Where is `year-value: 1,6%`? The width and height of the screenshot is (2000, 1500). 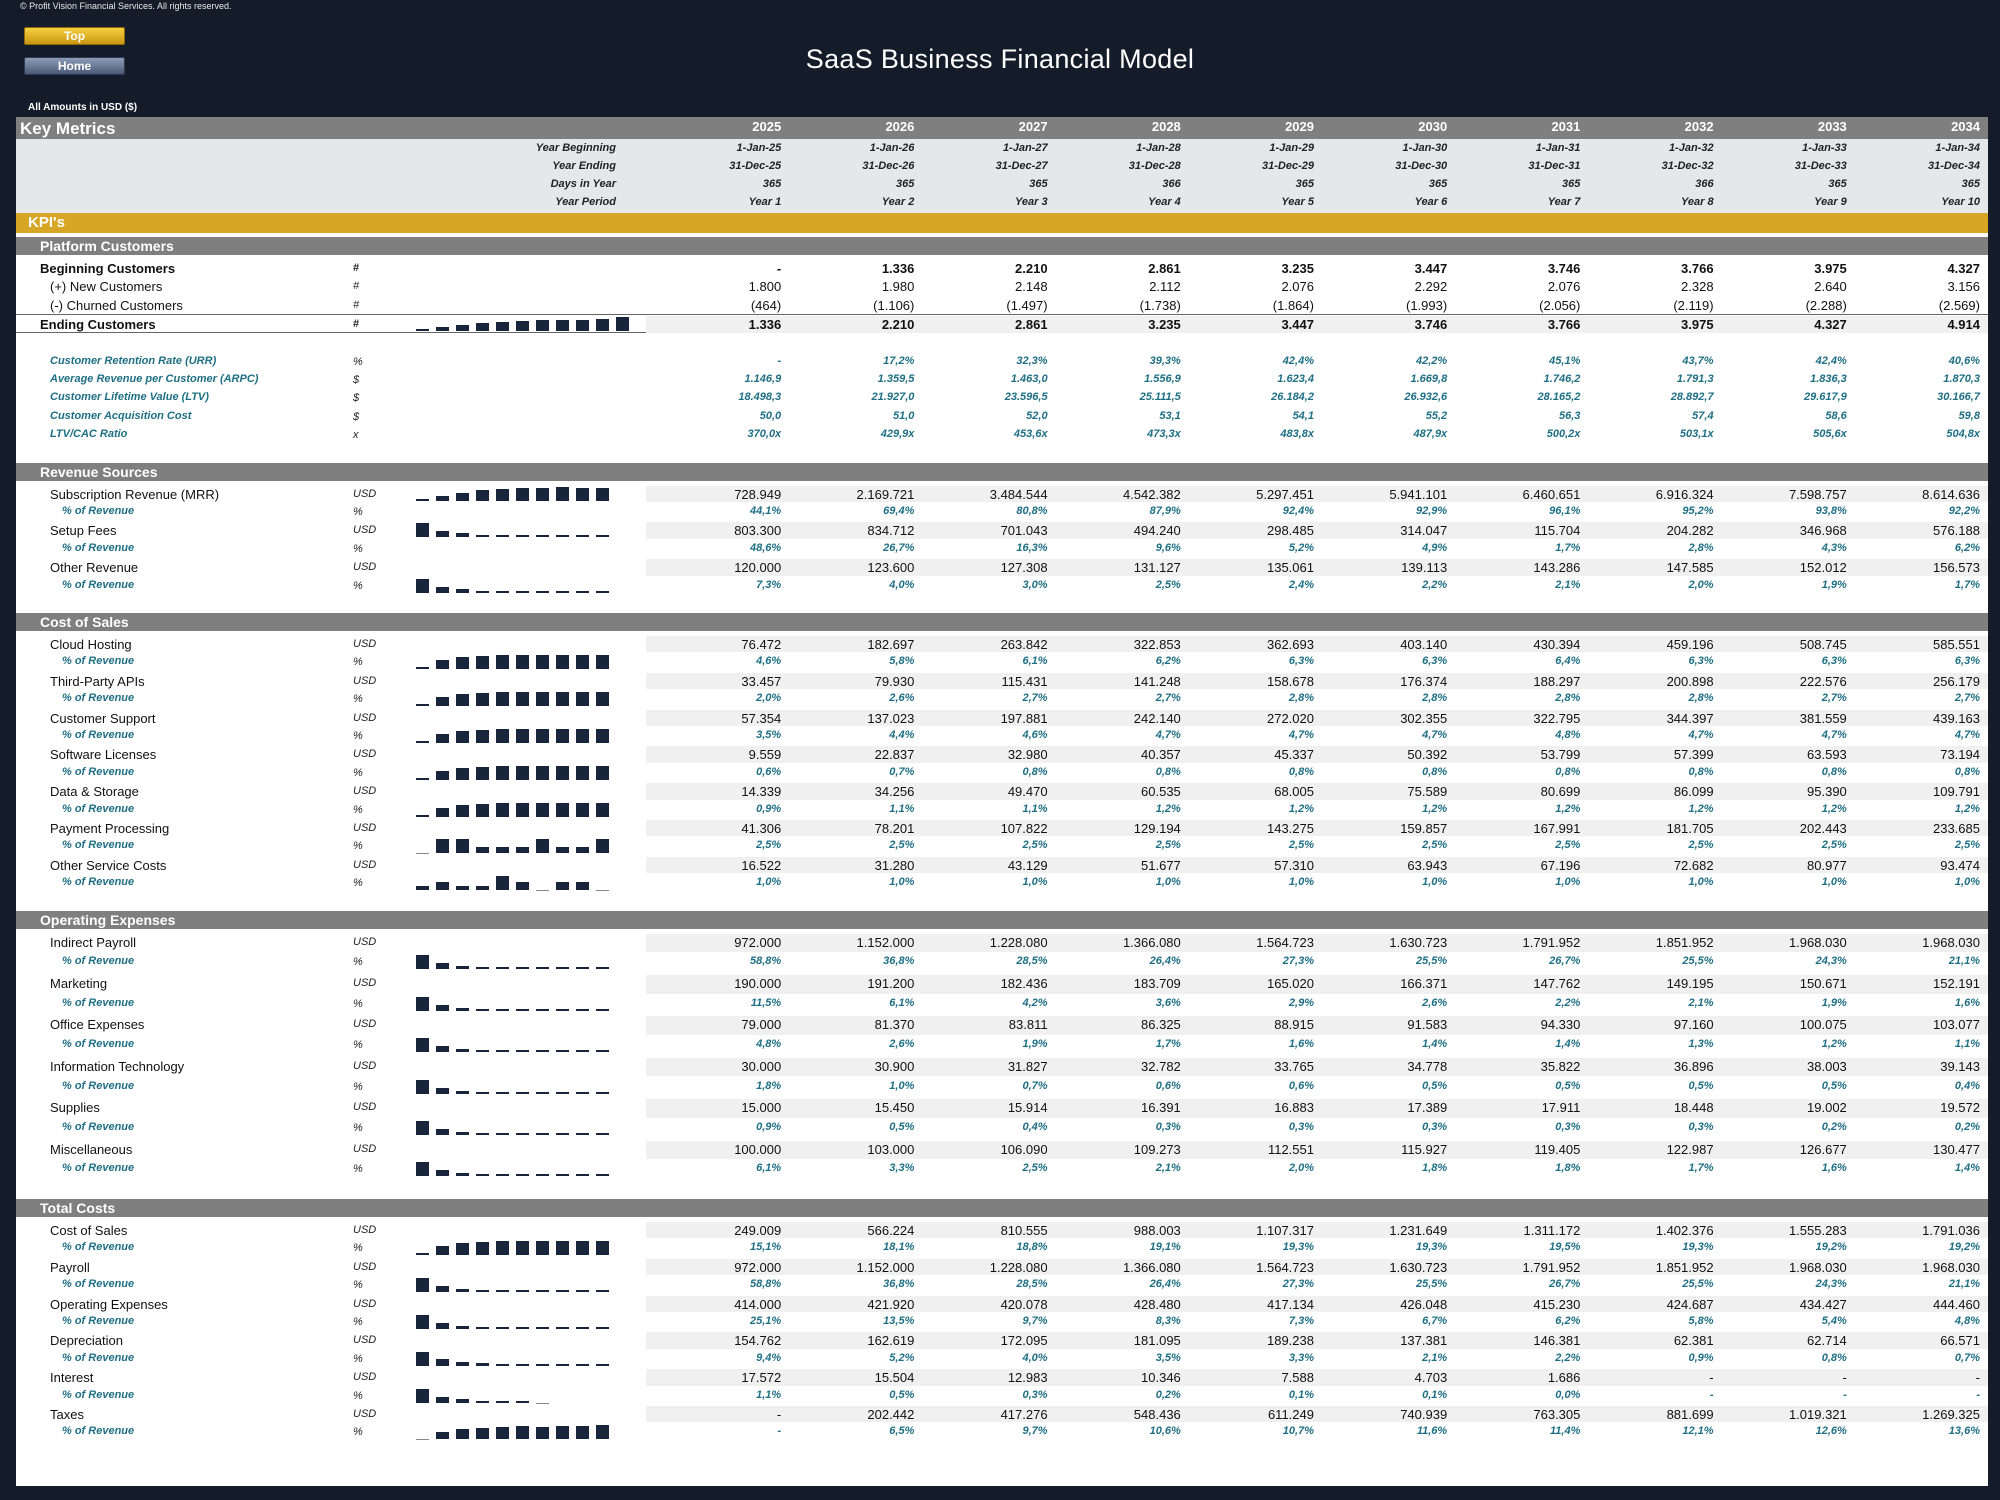 year-value: 1,6% is located at coordinates (1967, 1002).